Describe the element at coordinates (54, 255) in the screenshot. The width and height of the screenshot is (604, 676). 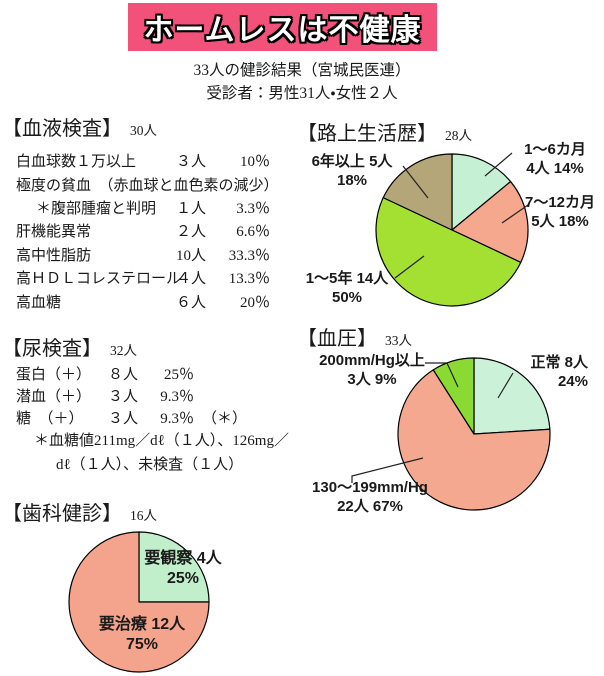
I see `row-label: 高中性脂肪` at that location.